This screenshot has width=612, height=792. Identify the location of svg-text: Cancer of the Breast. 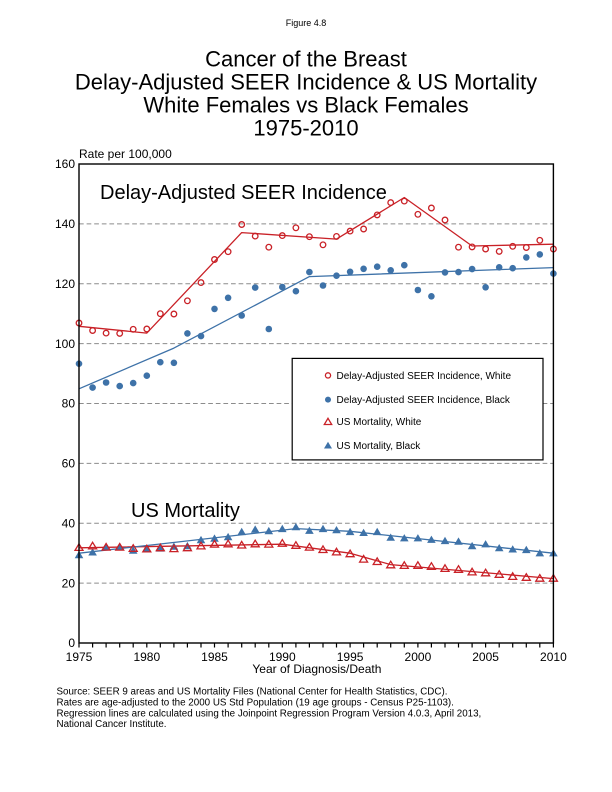
(306, 59).